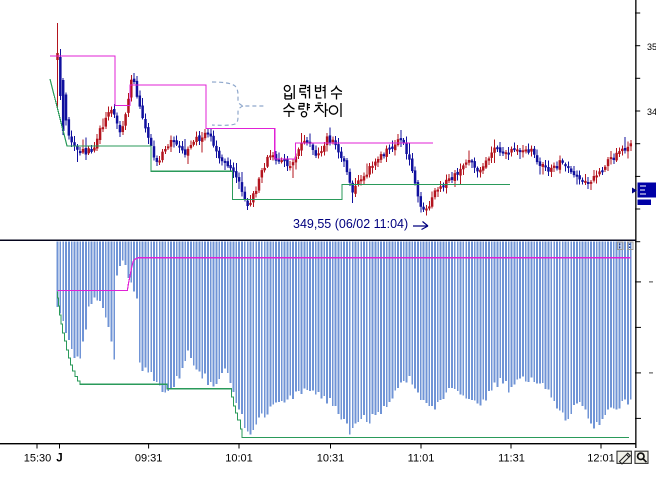 The width and height of the screenshot is (656, 485). What do you see at coordinates (601, 459) in the screenshot?
I see `svg-text: 12:01` at bounding box center [601, 459].